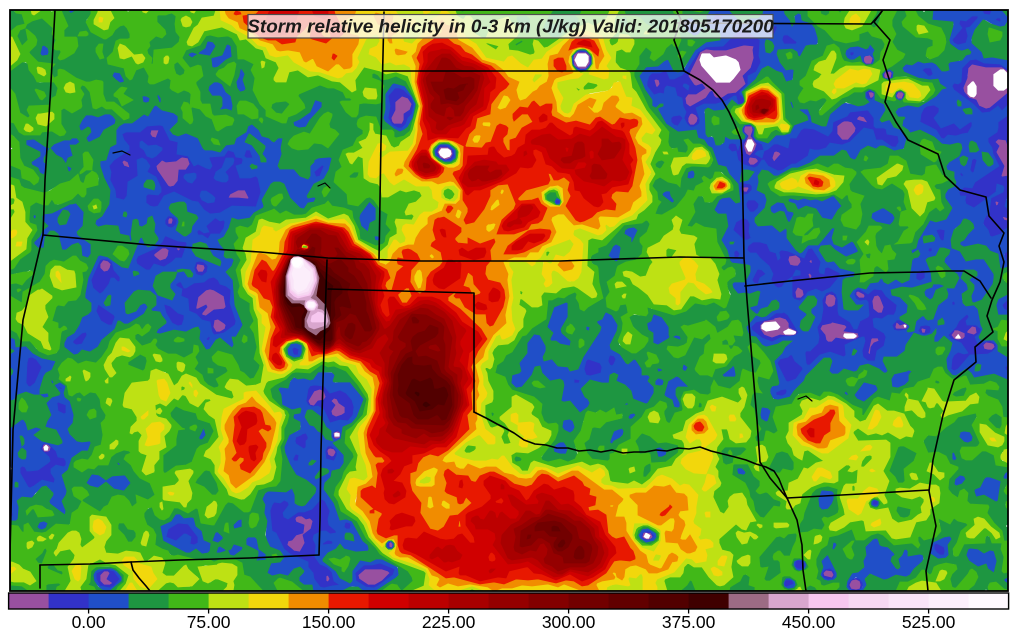  I want to click on svg-text: 0.00, so click(89, 622).